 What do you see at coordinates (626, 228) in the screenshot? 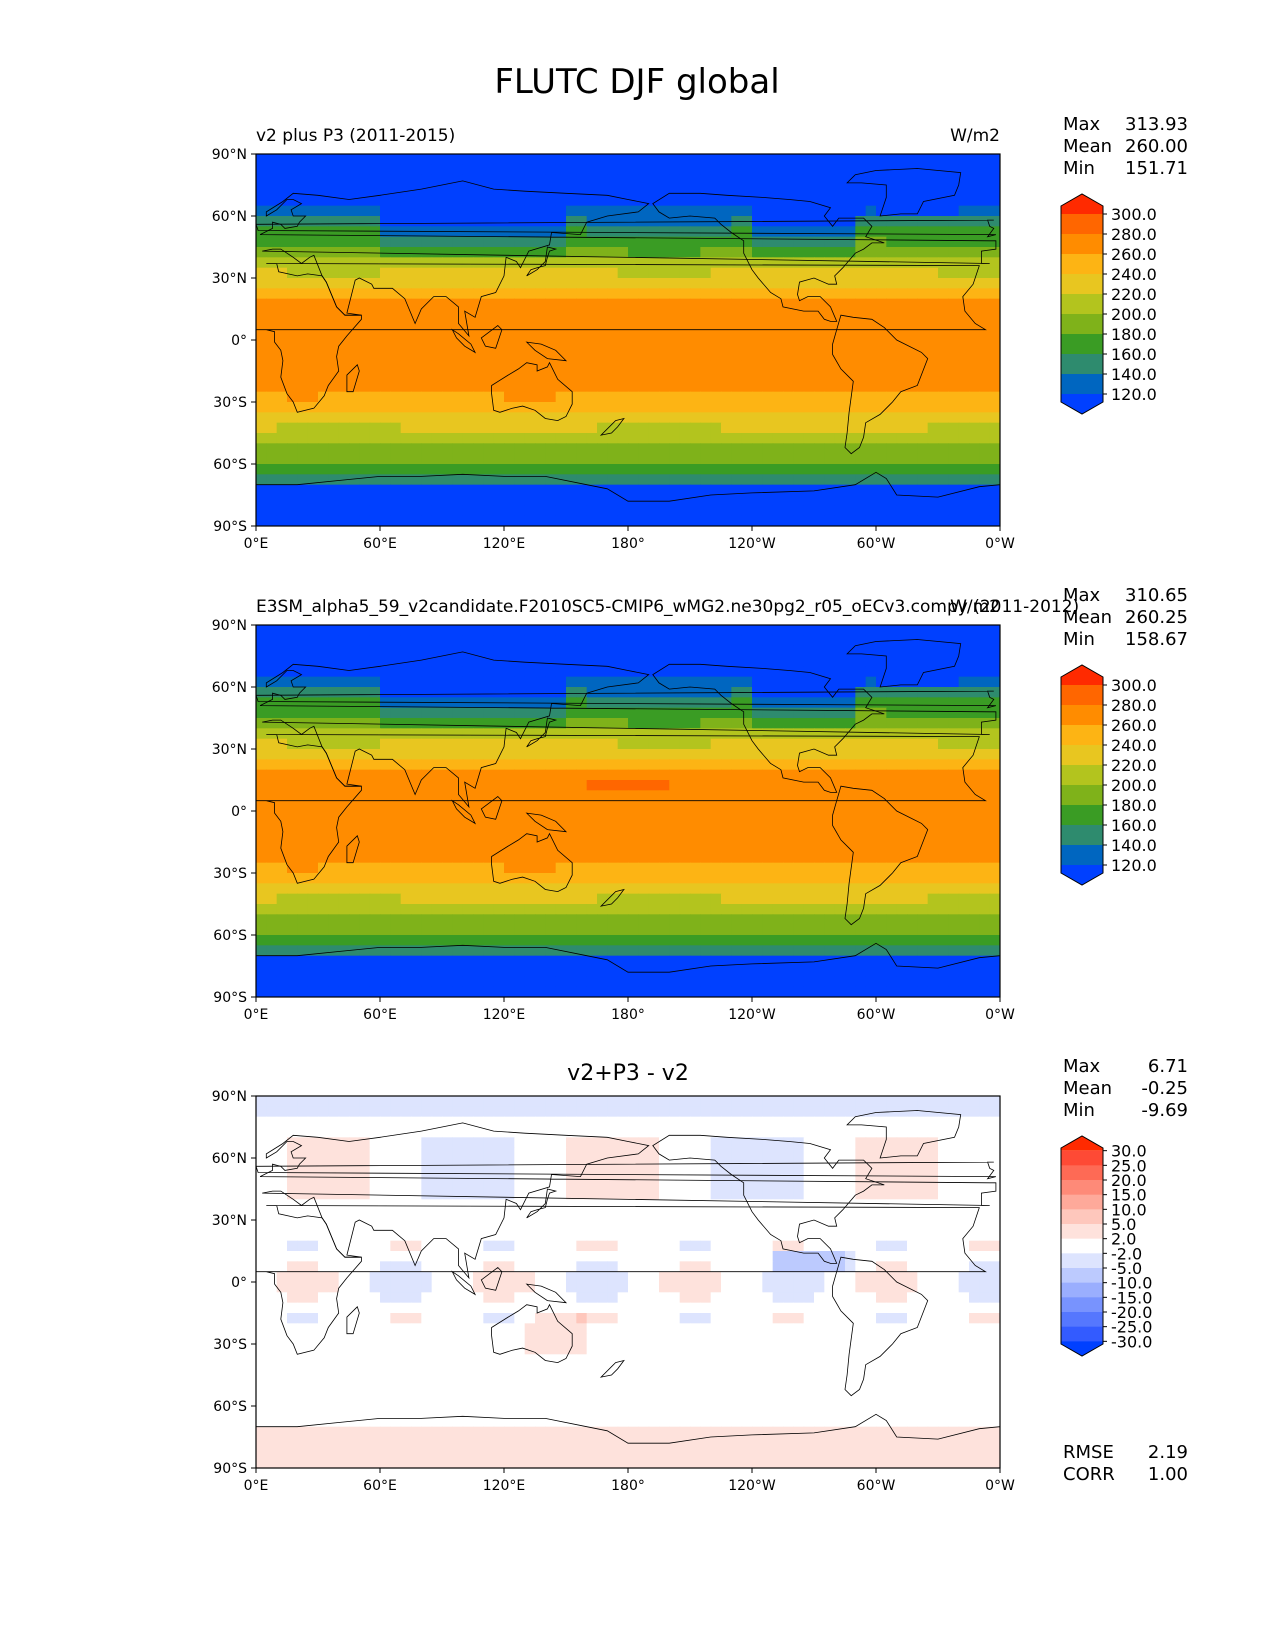
I see `coastline` at bounding box center [626, 228].